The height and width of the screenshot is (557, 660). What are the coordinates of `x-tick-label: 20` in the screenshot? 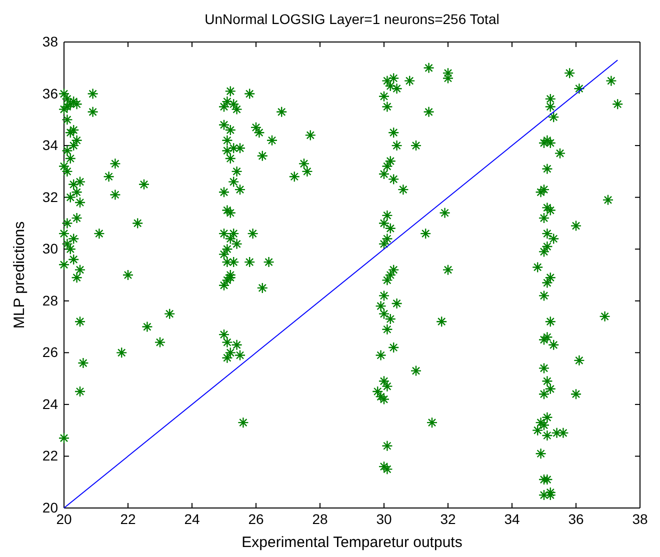 It's located at (64, 518).